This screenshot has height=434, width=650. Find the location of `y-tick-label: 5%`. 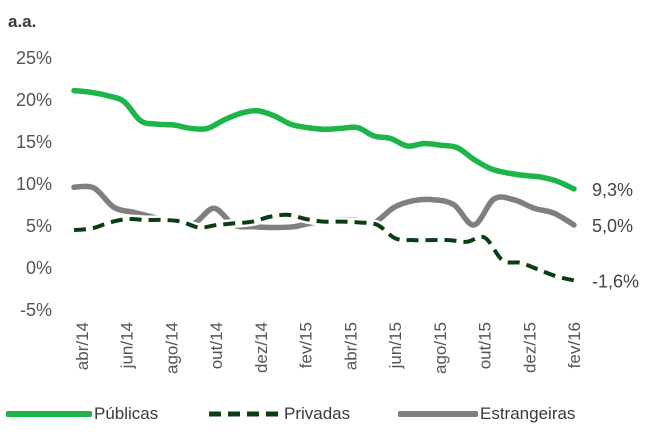

y-tick-label: 5% is located at coordinates (39, 226).